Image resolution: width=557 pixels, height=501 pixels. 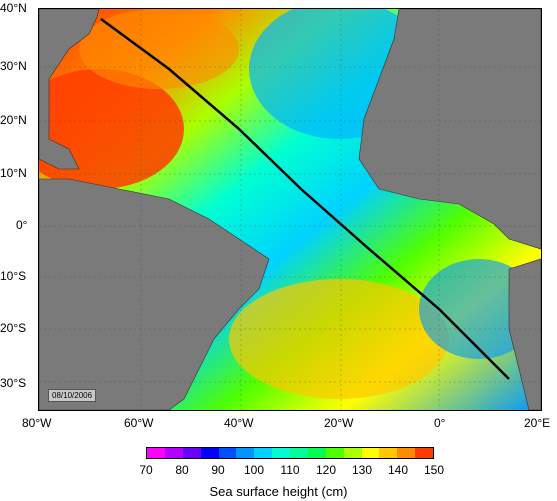 What do you see at coordinates (13, 383) in the screenshot?
I see `lat-label-30s: 30°S` at bounding box center [13, 383].